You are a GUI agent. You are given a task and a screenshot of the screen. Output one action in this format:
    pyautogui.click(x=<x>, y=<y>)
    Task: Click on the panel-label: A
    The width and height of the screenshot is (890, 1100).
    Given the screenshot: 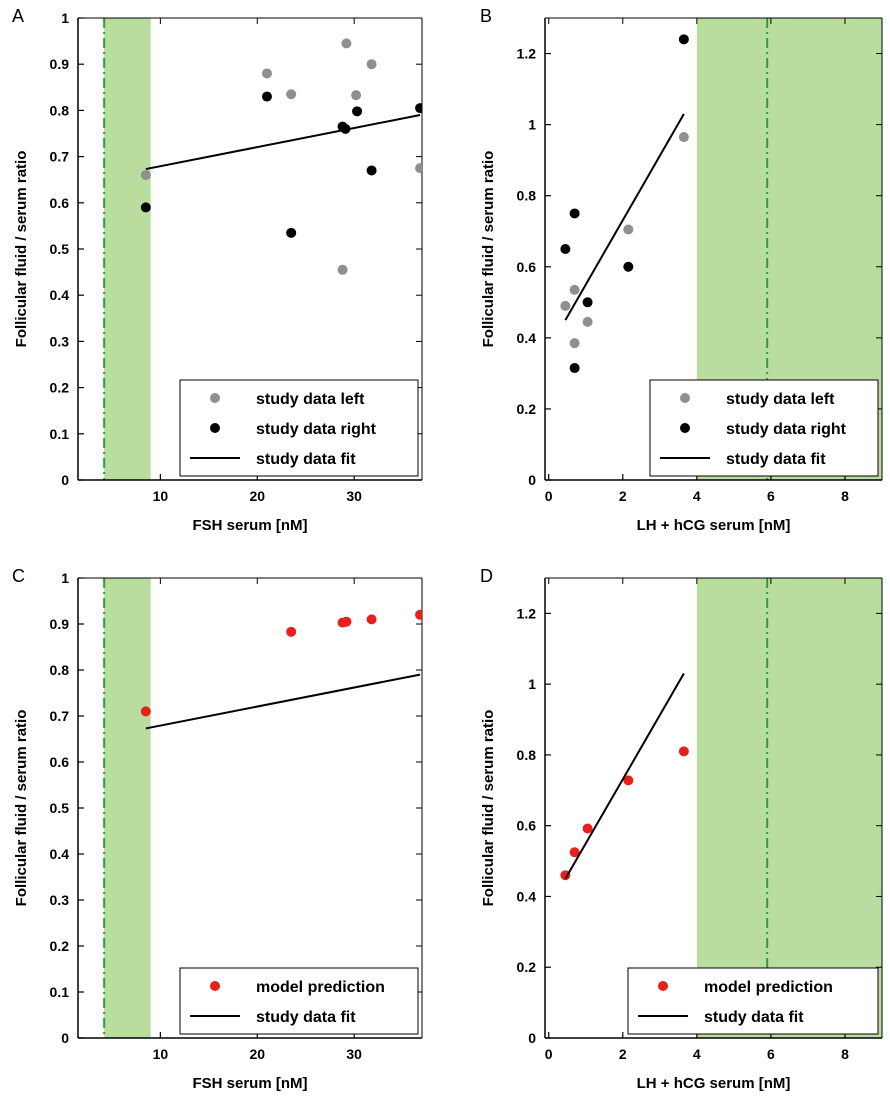 What is the action you would take?
    pyautogui.click(x=18, y=16)
    